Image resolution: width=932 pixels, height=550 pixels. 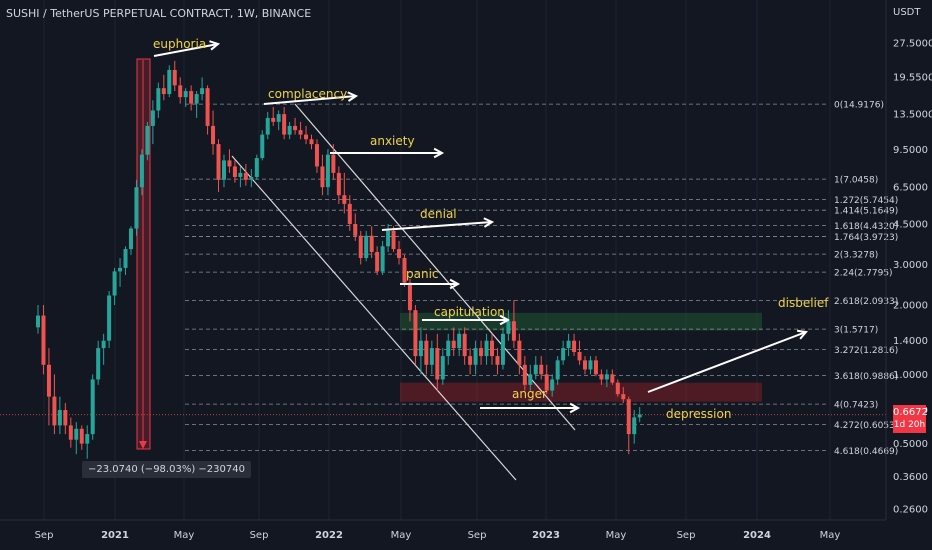 I want to click on y-tick-label: 27.5000, so click(x=912, y=44).